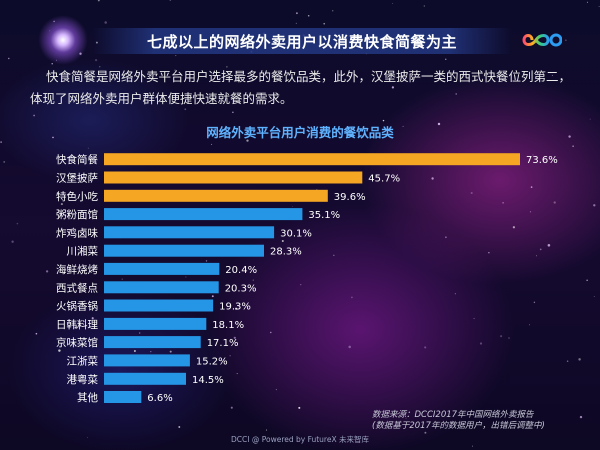 Image resolution: width=600 pixels, height=450 pixels. I want to click on title-banner, so click(302, 41).